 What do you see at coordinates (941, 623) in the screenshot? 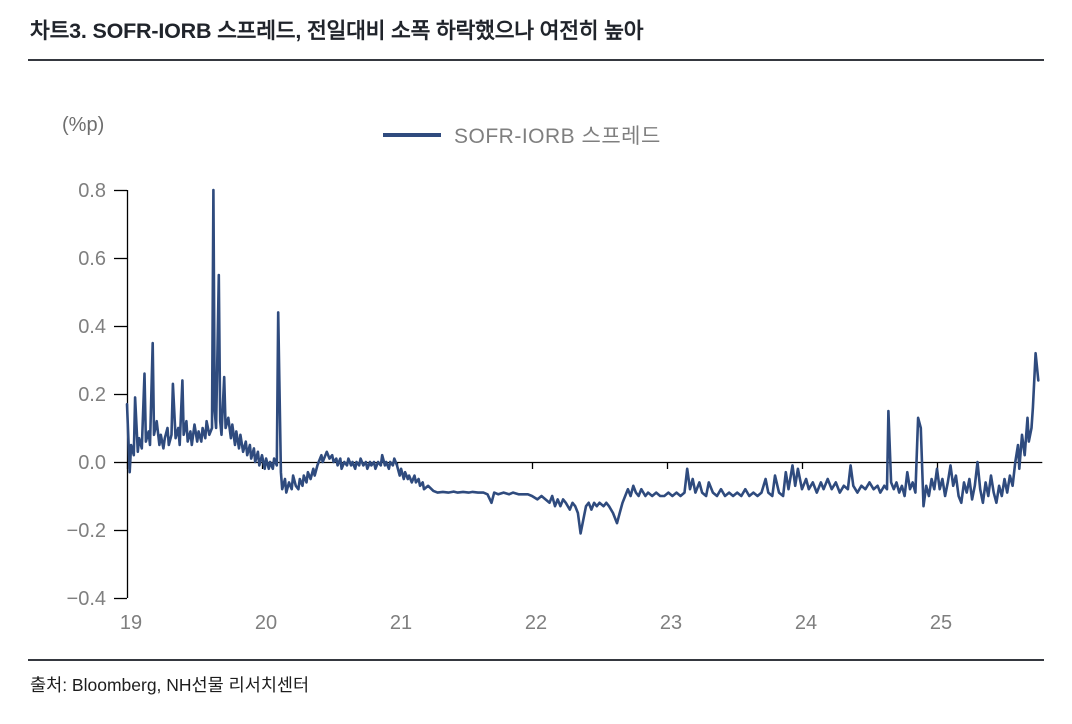
I see `x-axis-tick-label: 25` at bounding box center [941, 623].